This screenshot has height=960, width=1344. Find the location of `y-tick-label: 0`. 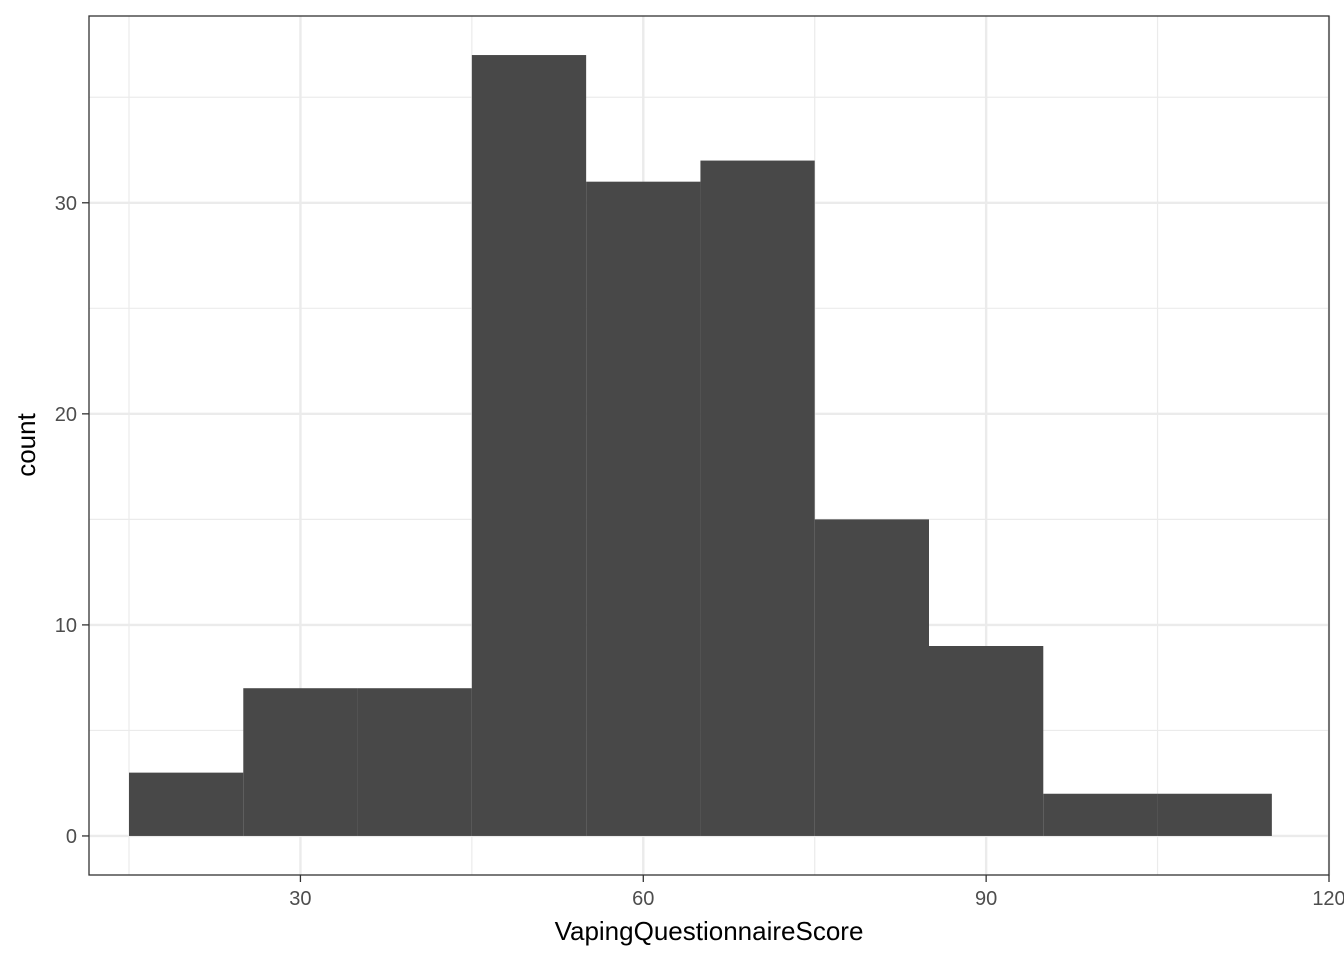

y-tick-label: 0 is located at coordinates (71, 837).